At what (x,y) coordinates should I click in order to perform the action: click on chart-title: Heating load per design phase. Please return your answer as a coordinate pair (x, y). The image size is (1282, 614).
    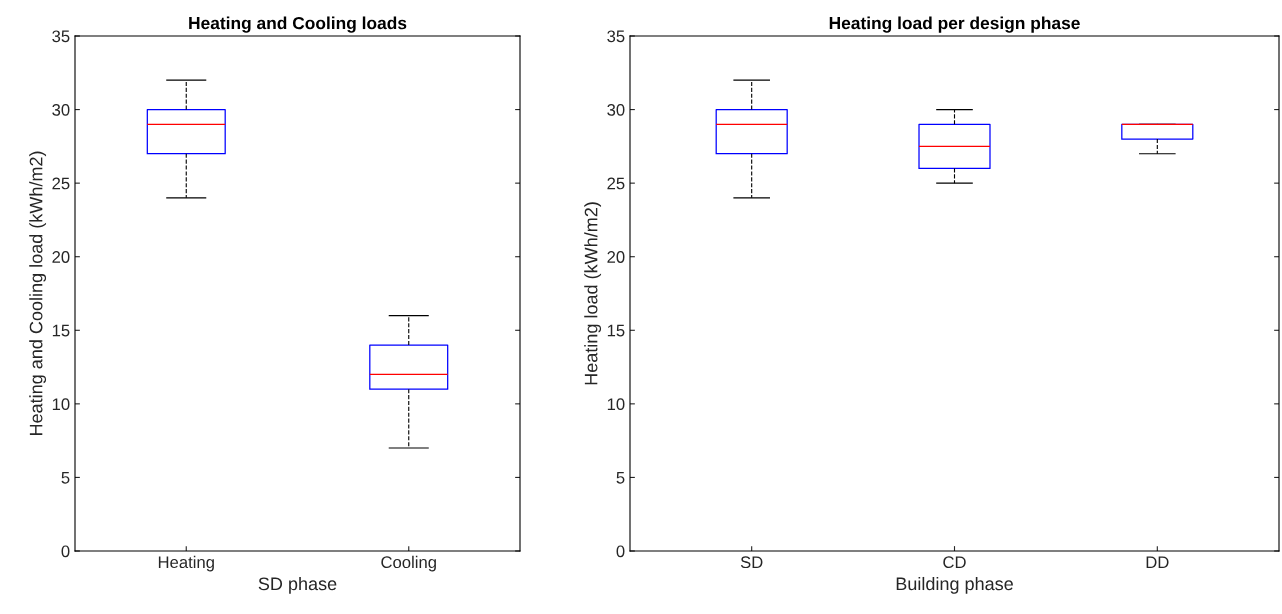
    Looking at the image, I should click on (954, 24).